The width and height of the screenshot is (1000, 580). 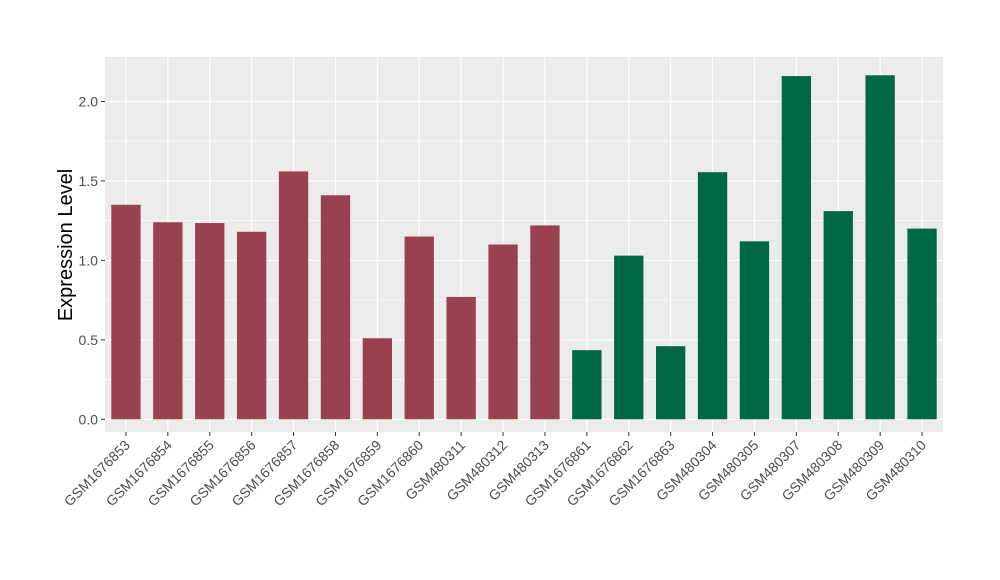 What do you see at coordinates (419, 328) in the screenshot?
I see `bar-GSM1676860` at bounding box center [419, 328].